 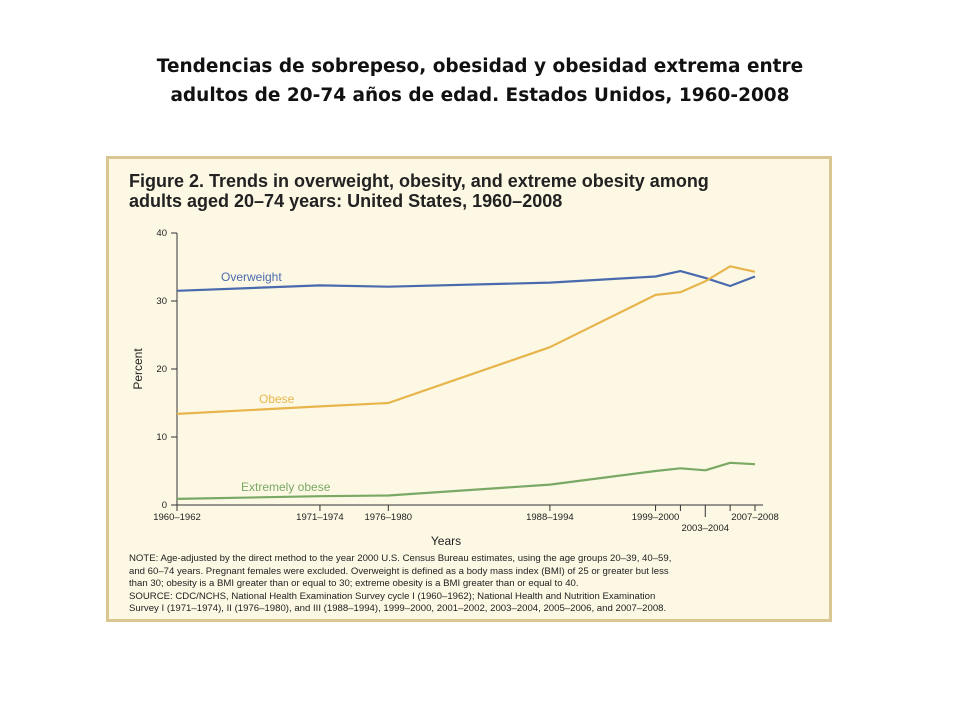 What do you see at coordinates (755, 517) in the screenshot?
I see `x-tick-label: 2007–2008` at bounding box center [755, 517].